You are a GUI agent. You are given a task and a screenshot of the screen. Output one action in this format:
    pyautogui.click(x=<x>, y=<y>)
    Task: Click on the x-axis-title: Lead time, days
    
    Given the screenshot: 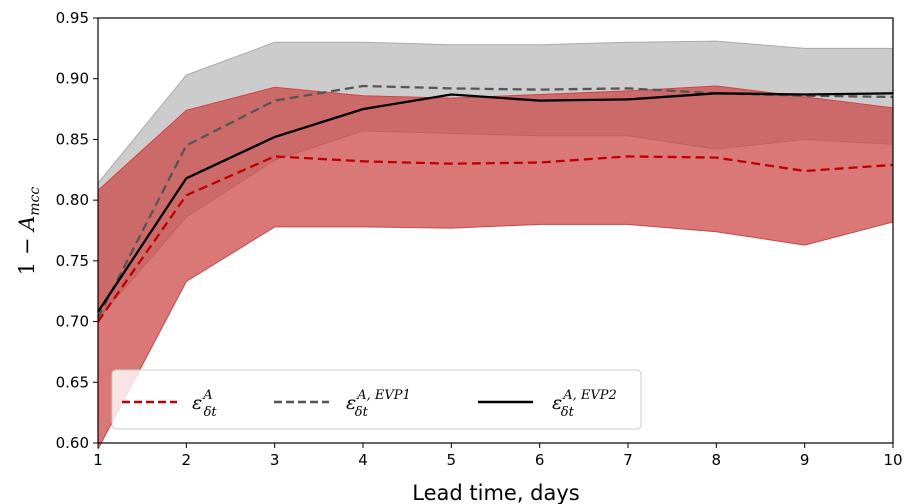 What is the action you would take?
    pyautogui.click(x=496, y=492)
    